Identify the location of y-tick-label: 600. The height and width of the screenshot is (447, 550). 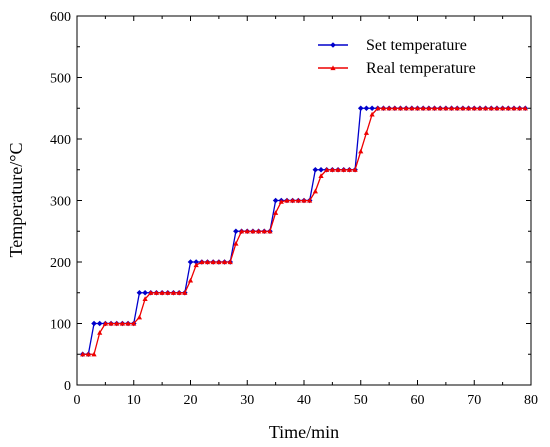
(60, 17).